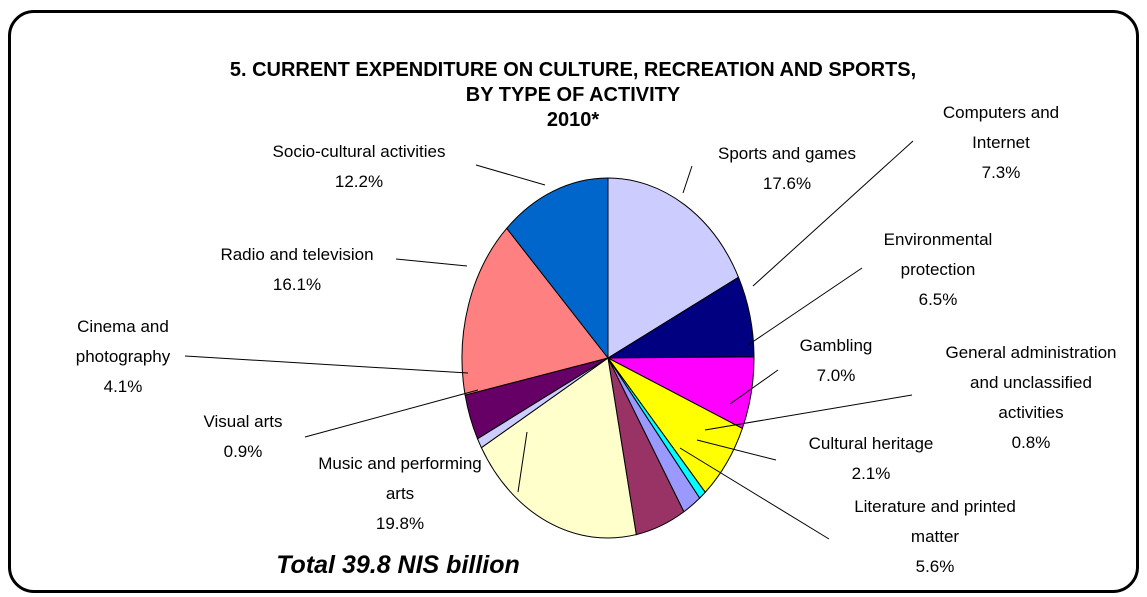 The image size is (1147, 597). Describe the element at coordinates (297, 284) in the screenshot. I see `slice-value-label: 16.1%` at that location.